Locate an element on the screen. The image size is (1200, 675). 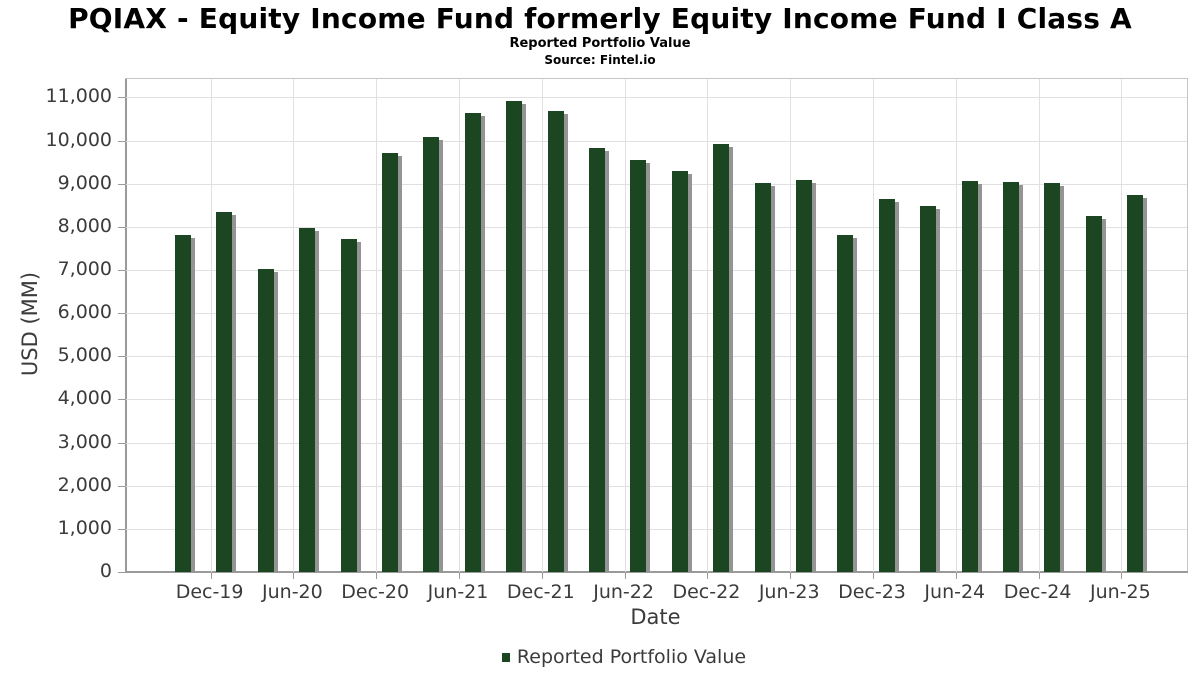
x-tick-label: Jun-24 is located at coordinates (955, 592).